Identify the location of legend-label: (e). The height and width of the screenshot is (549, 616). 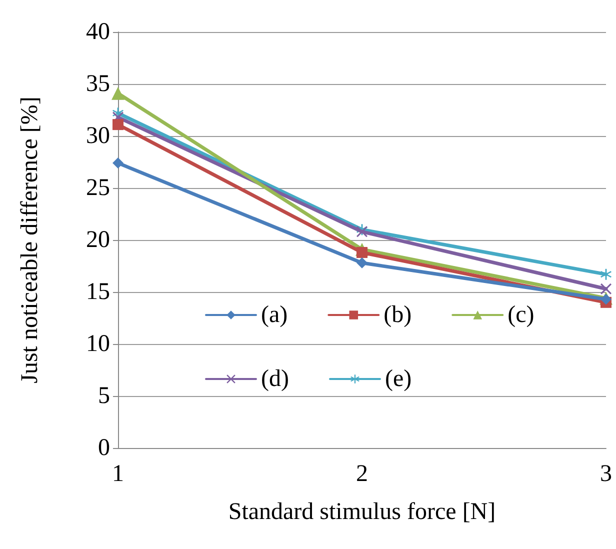
(398, 379).